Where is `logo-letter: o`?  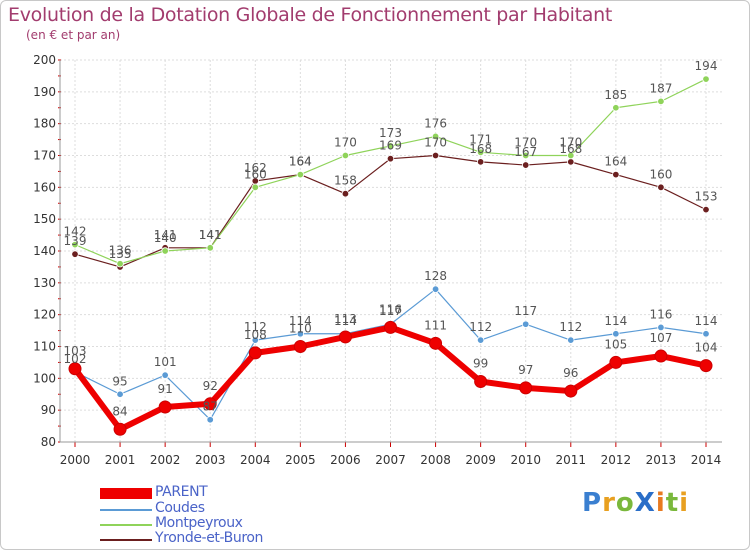 logo-letter: o is located at coordinates (625, 503).